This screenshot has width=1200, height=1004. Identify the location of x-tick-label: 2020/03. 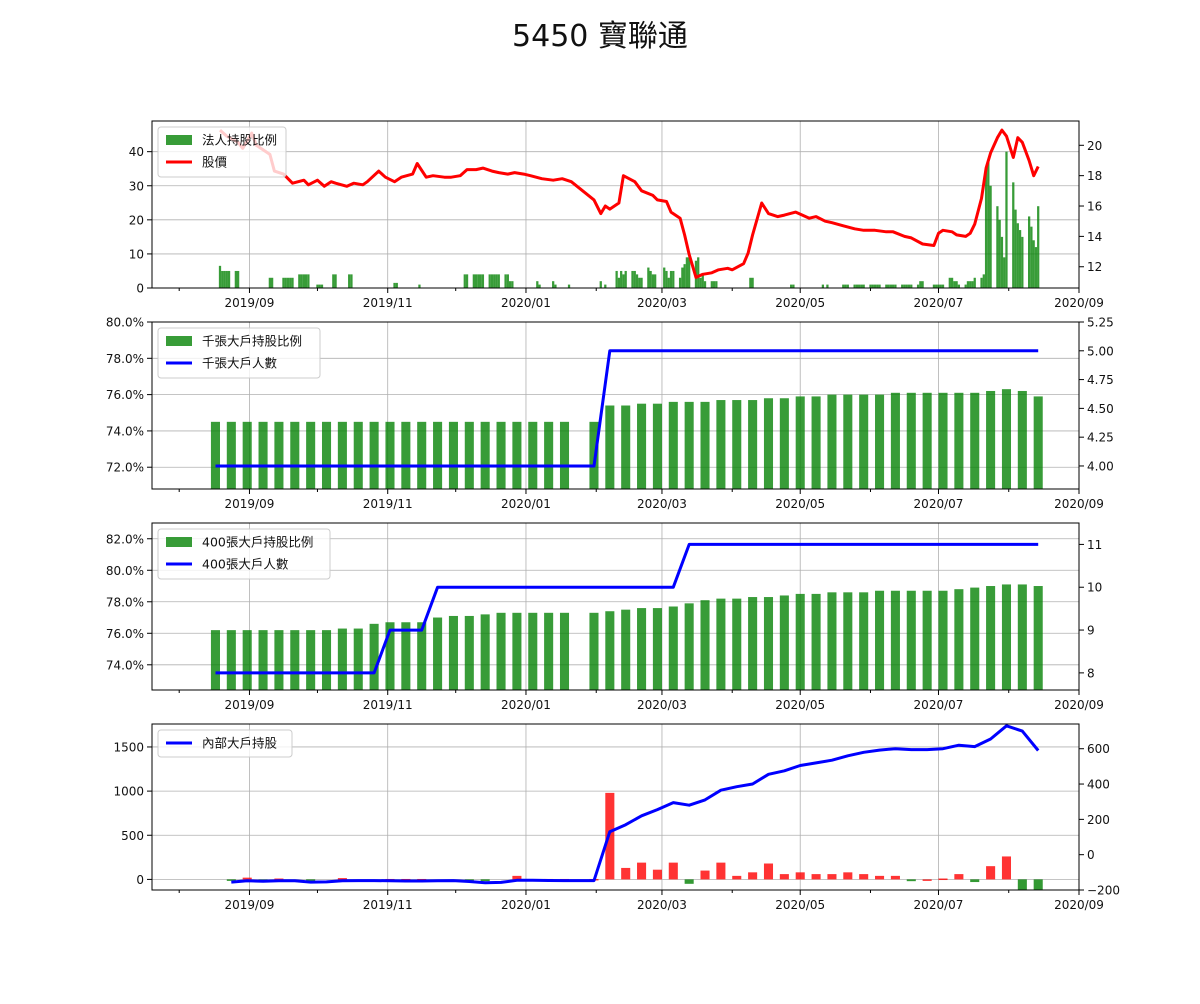
(662, 303).